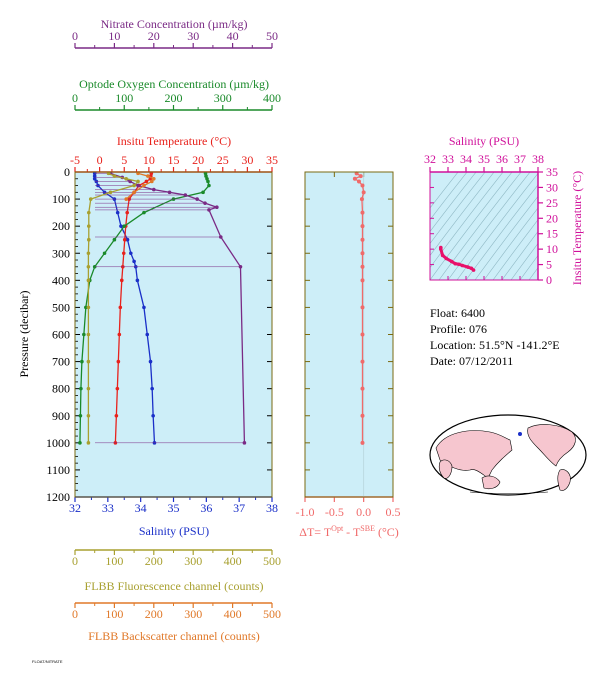 This screenshot has width=608, height=684. Describe the element at coordinates (75, 98) in the screenshot. I see `oxygen-axis-tick-label: 0` at that location.